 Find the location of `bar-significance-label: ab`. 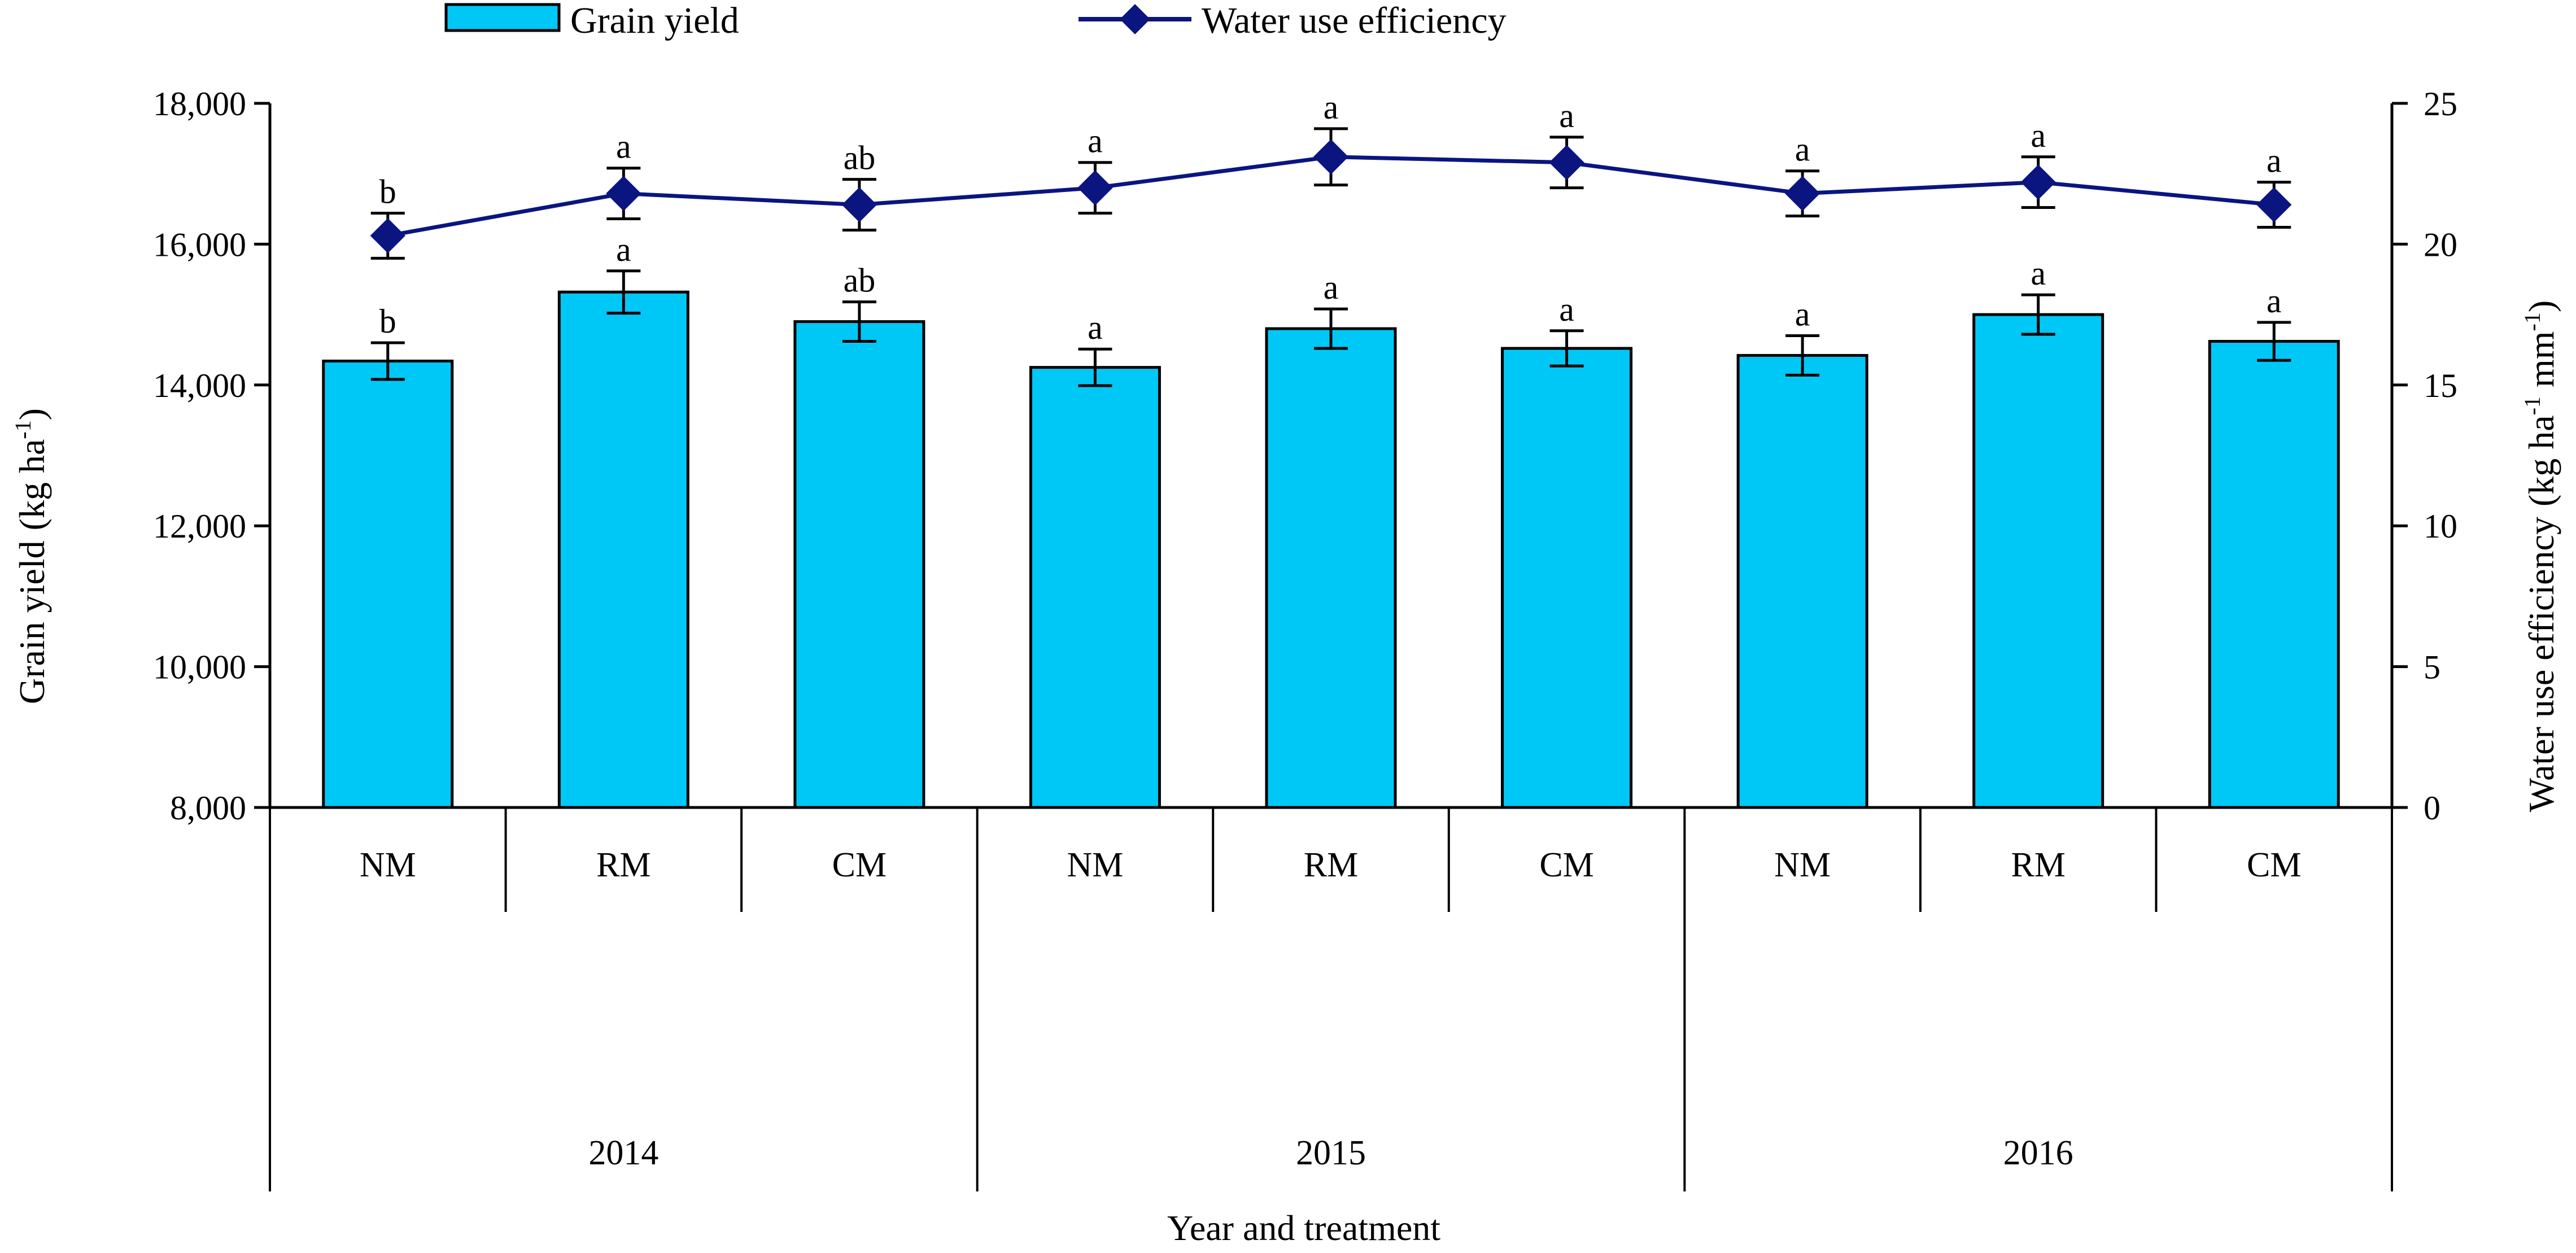

bar-significance-label: ab is located at coordinates (860, 280).